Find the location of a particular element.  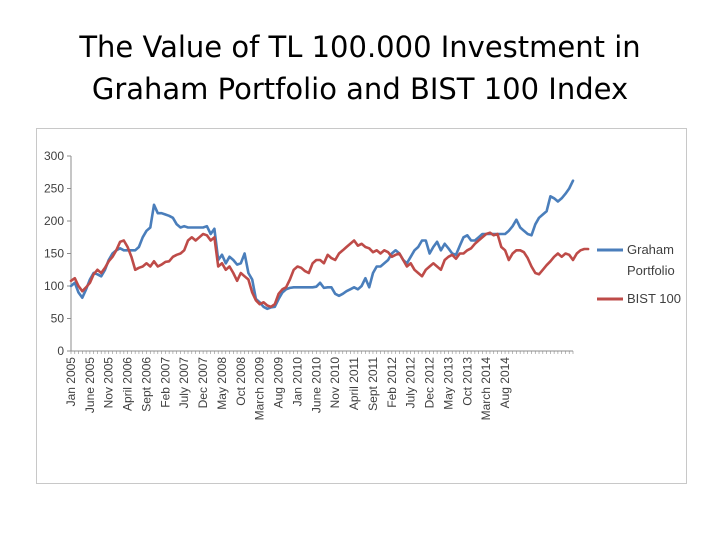

y-tick-label: 50 is located at coordinates (58, 319).